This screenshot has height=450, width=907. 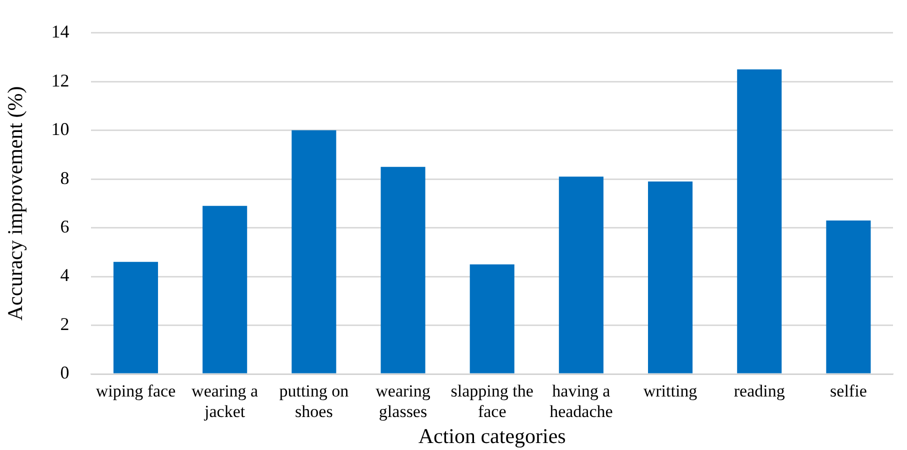 I want to click on x-tick-label: reading, so click(x=760, y=391).